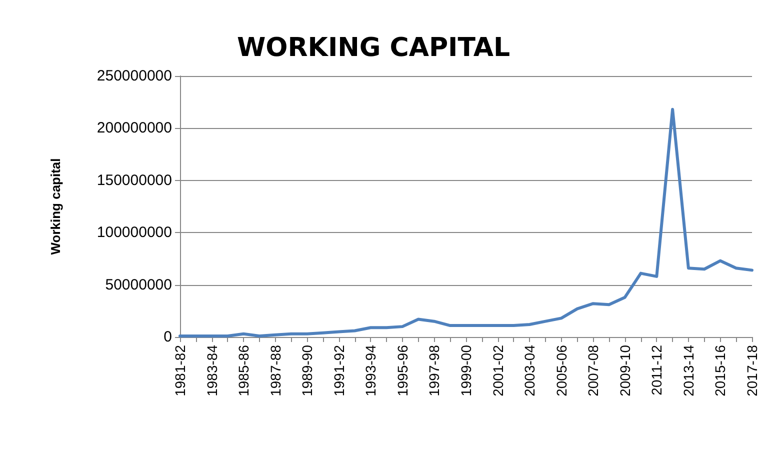 The width and height of the screenshot is (765, 470). I want to click on x-tick-label: 2011-12, so click(656, 370).